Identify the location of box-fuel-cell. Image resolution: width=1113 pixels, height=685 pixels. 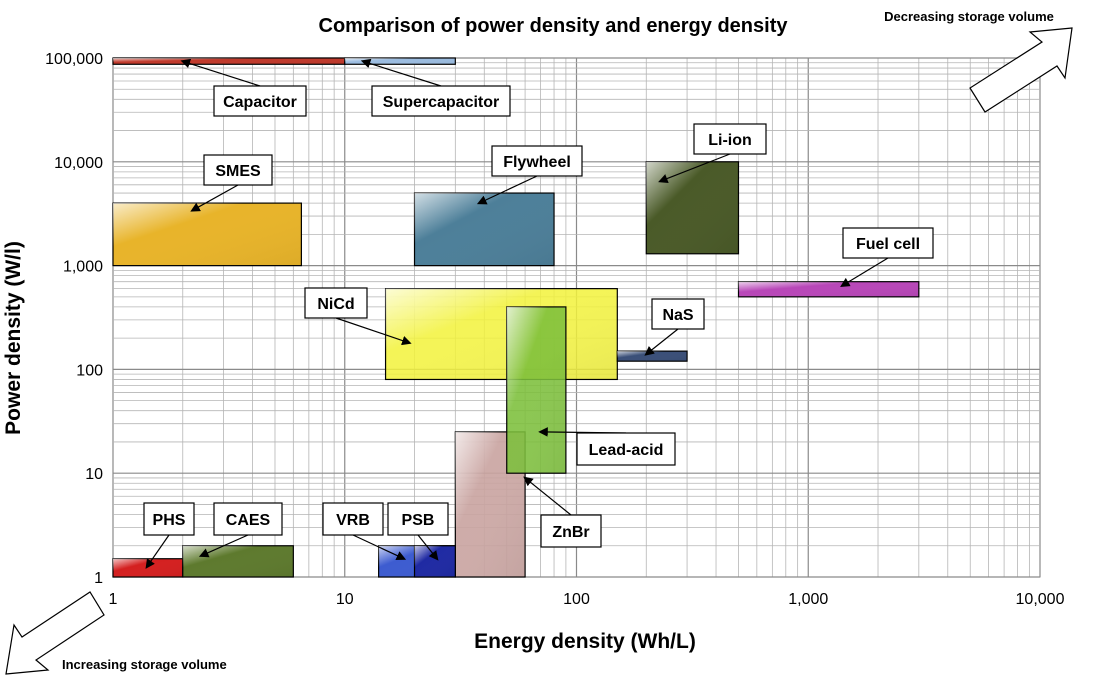
(828, 289).